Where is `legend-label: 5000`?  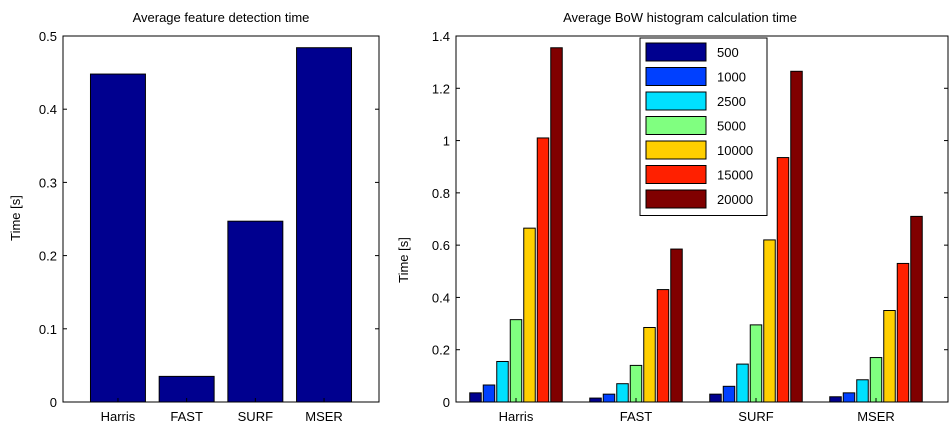
legend-label: 5000 is located at coordinates (731, 126).